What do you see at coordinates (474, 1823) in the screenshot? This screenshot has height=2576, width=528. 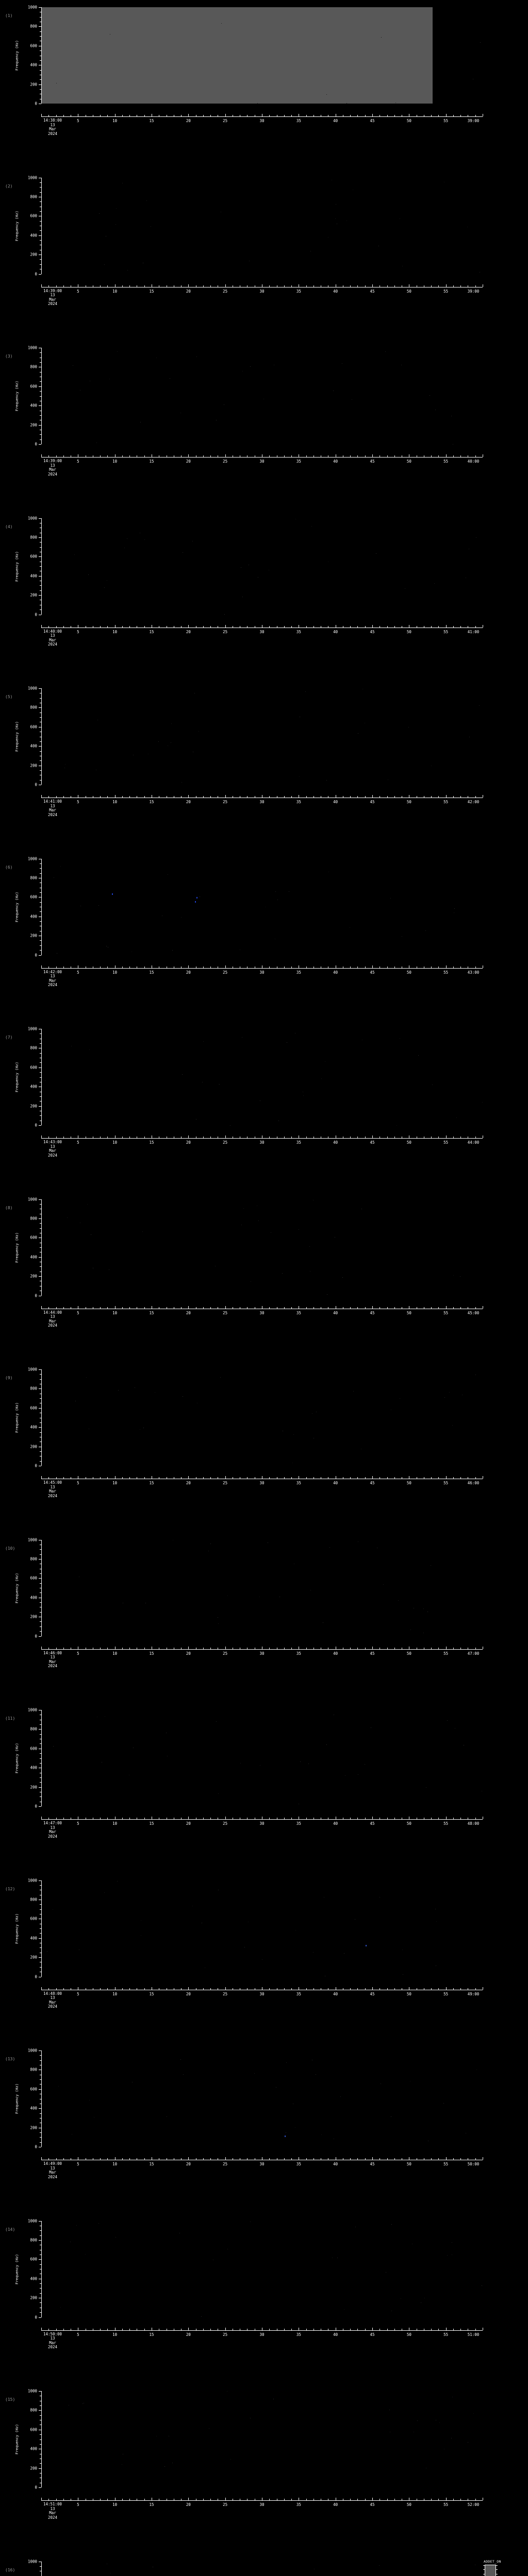 I see `x-tick-label-end: 48:00` at bounding box center [474, 1823].